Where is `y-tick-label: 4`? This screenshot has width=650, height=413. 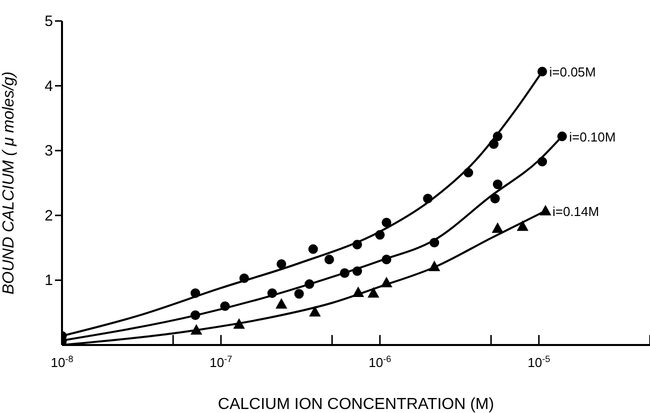 y-tick-label: 4 is located at coordinates (48, 86).